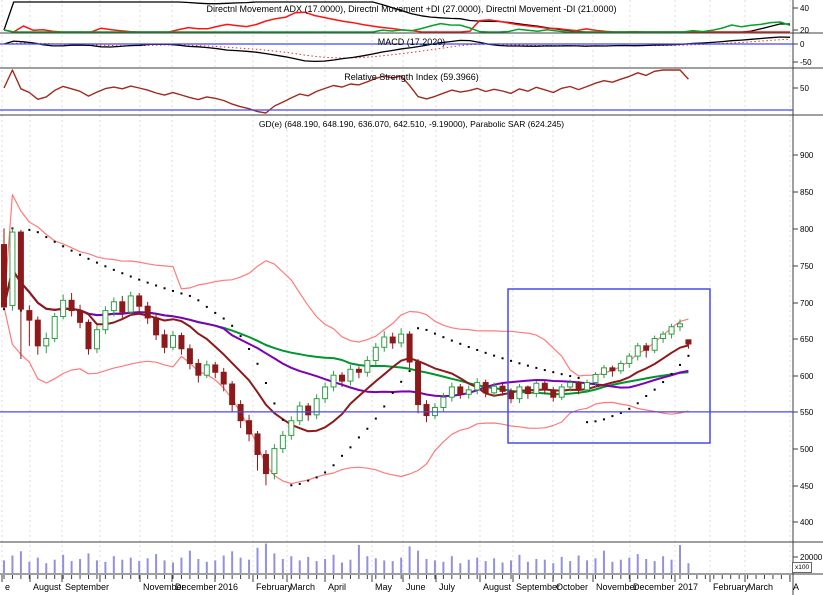 This screenshot has width=823, height=595. I want to click on volume-multiplier-badge: x100, so click(802, 567).